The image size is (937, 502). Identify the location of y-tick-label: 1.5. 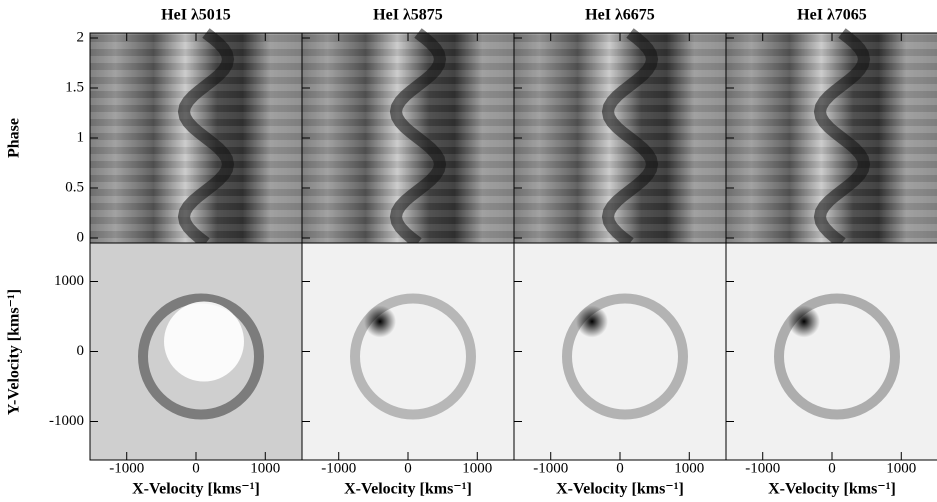
(74, 87).